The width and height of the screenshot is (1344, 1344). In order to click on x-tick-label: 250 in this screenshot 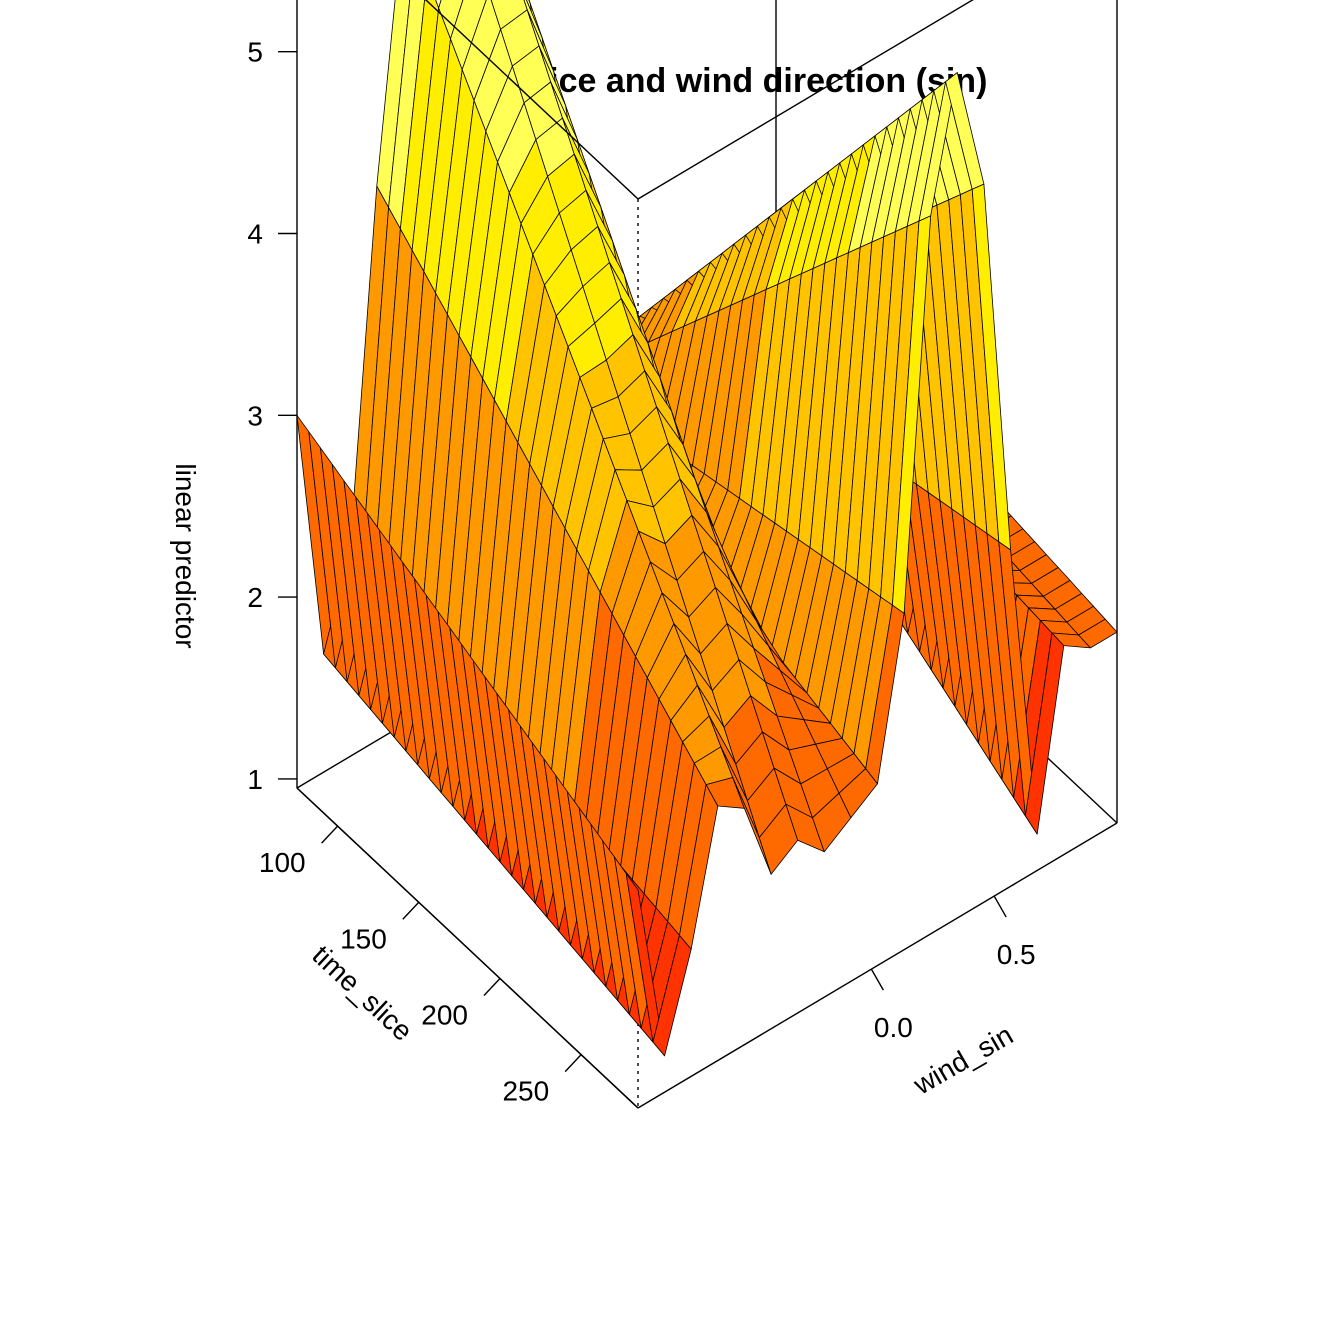, I will do `click(525, 1091)`.